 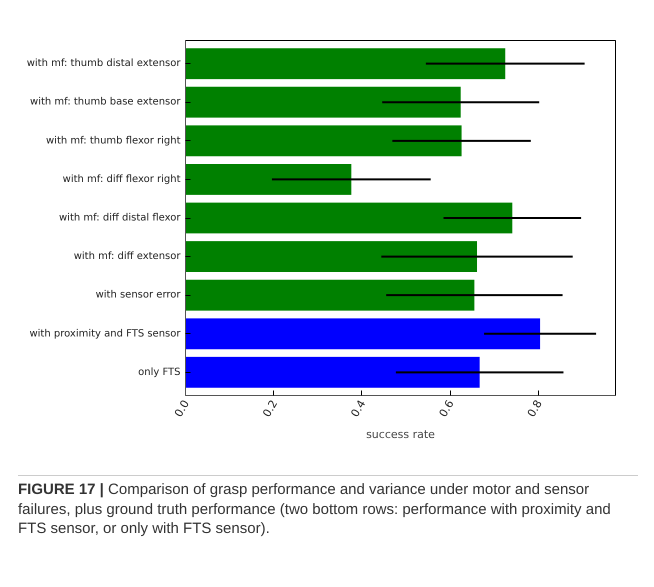 I want to click on y-tick-label: with mf: diff flexor right, so click(x=121, y=179).